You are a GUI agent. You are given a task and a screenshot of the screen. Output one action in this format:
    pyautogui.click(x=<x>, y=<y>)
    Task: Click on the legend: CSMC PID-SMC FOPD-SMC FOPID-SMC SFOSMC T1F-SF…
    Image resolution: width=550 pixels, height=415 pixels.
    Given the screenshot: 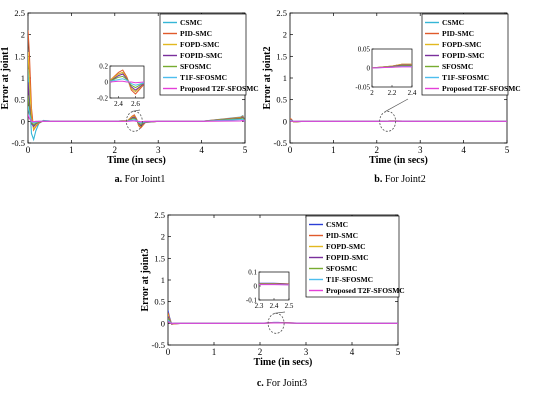 What is the action you would take?
    pyautogui.click(x=355, y=256)
    